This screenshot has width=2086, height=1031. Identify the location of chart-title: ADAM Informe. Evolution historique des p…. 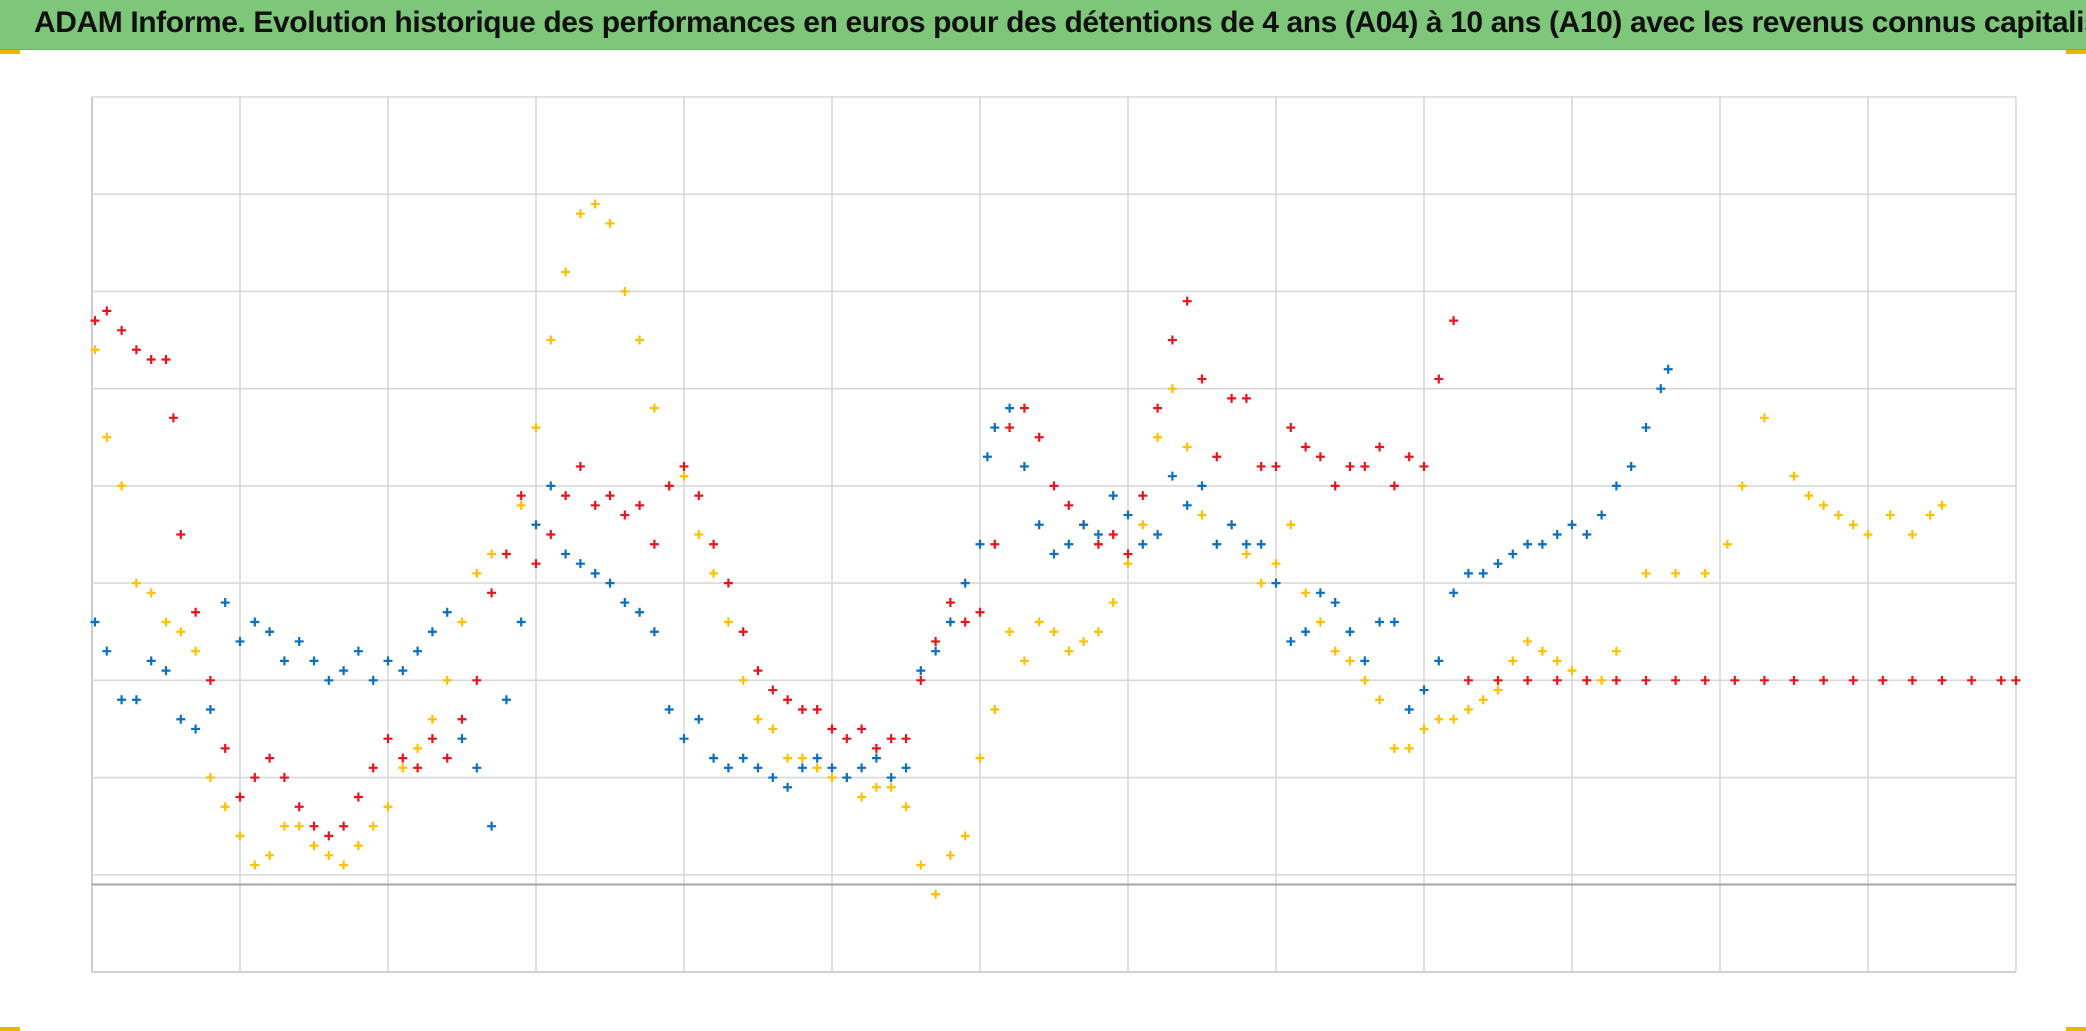
(1060, 22).